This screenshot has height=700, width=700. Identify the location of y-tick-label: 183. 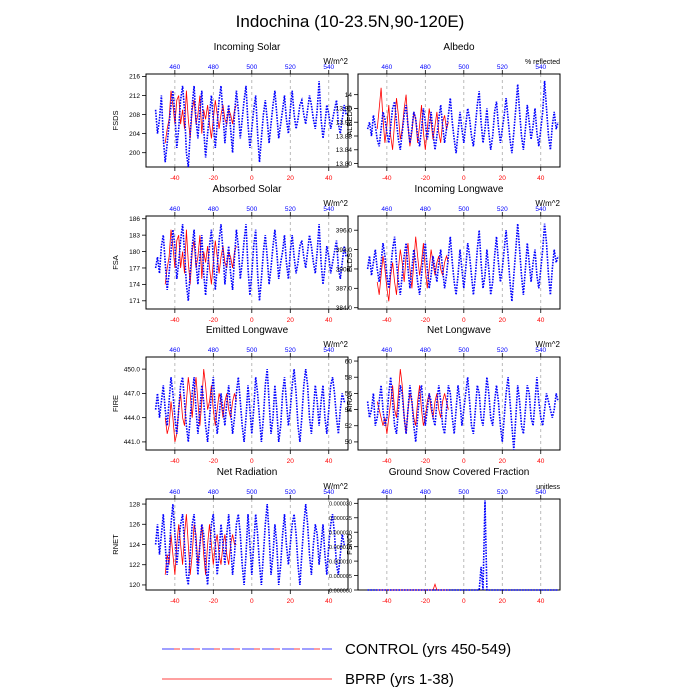
(134, 235).